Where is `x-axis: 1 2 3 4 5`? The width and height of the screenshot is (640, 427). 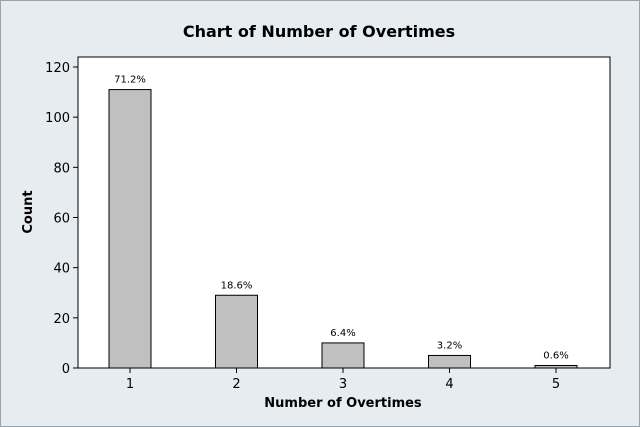
x-axis: 1 2 3 4 5 is located at coordinates (343, 380).